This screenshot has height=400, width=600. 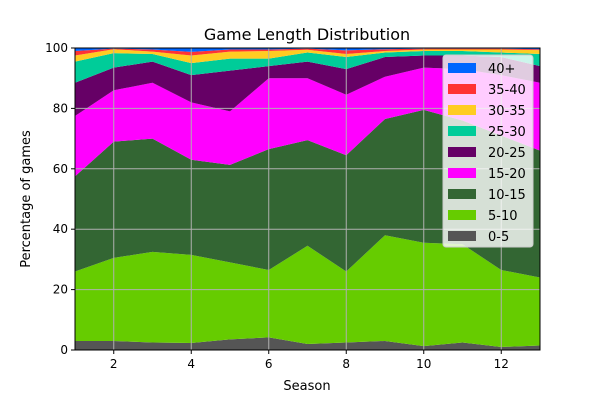 I want to click on legend: 40+ 35-40 30-35 25-30 20-25 15-20 10-15 5-10 0-5, so click(x=488, y=151).